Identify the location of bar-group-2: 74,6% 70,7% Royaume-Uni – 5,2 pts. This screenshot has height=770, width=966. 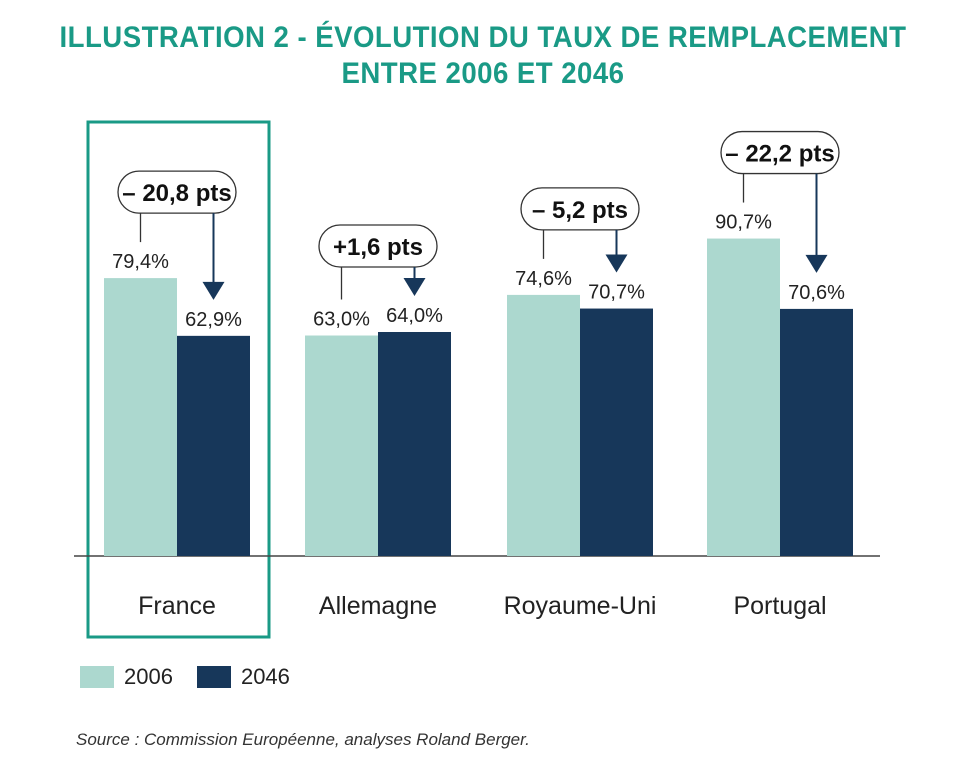
(580, 403).